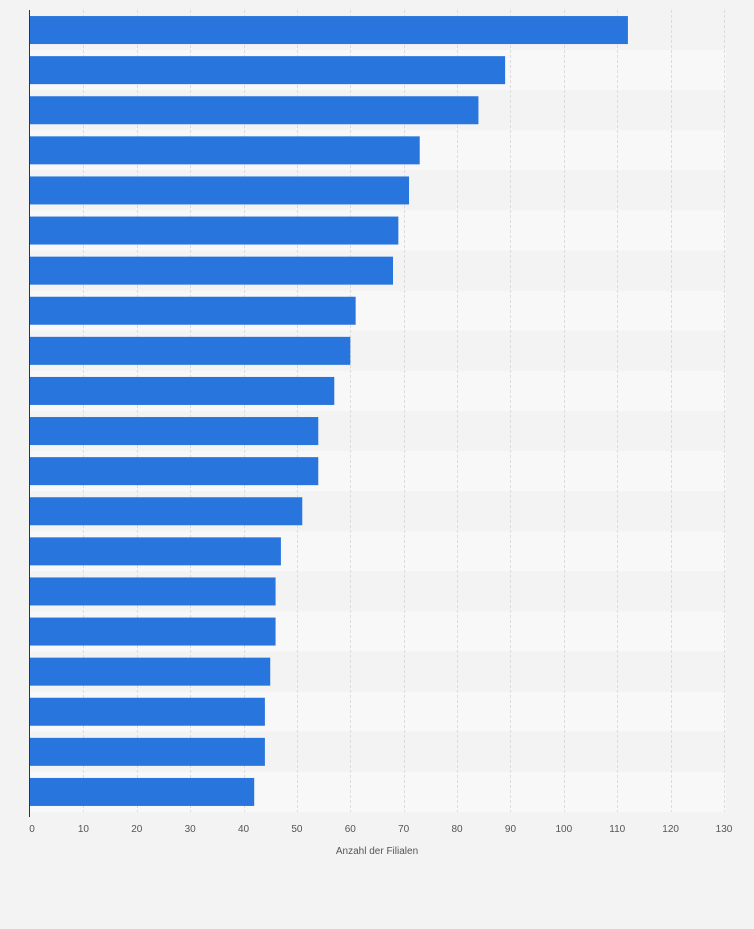 This screenshot has height=929, width=754. I want to click on x-tick-label: 0, so click(32, 829).